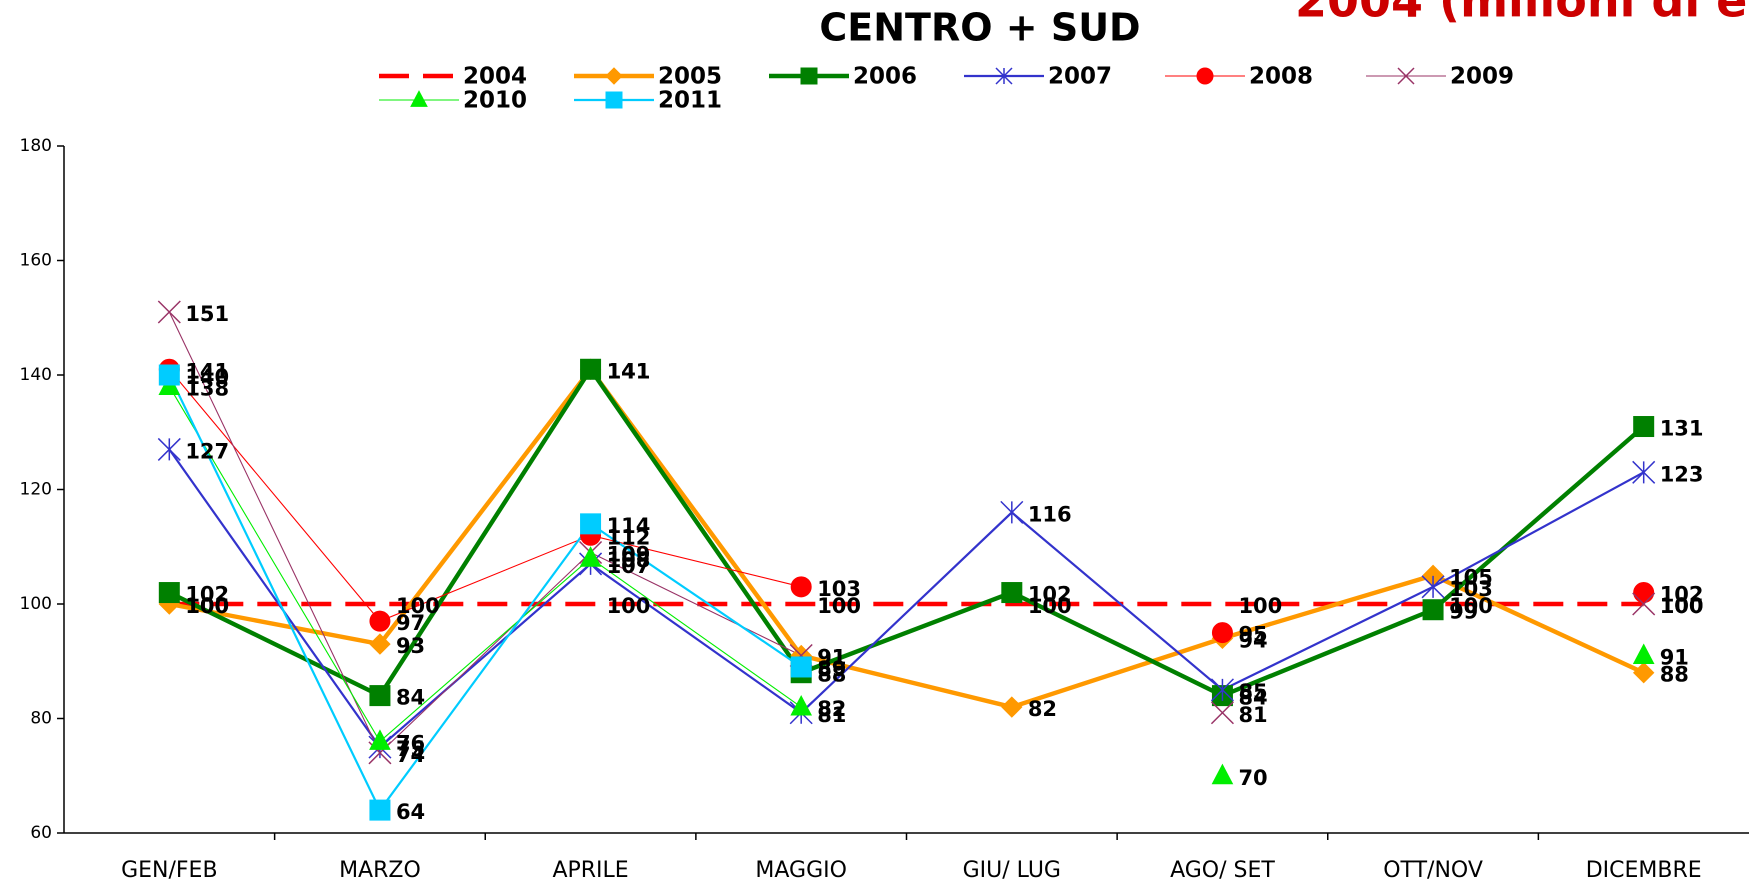  I want to click on data-label: 97, so click(410, 623).